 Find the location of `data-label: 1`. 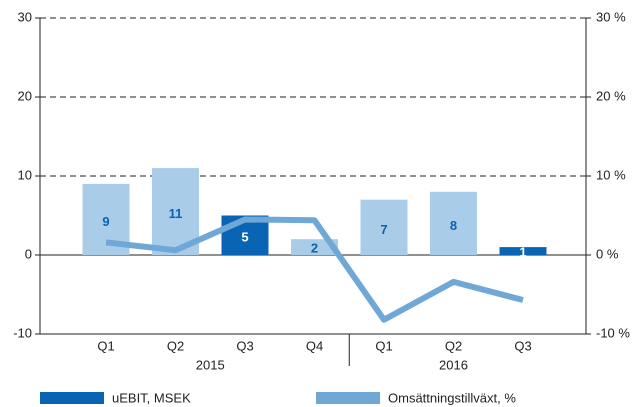

data-label: 1 is located at coordinates (522, 251).